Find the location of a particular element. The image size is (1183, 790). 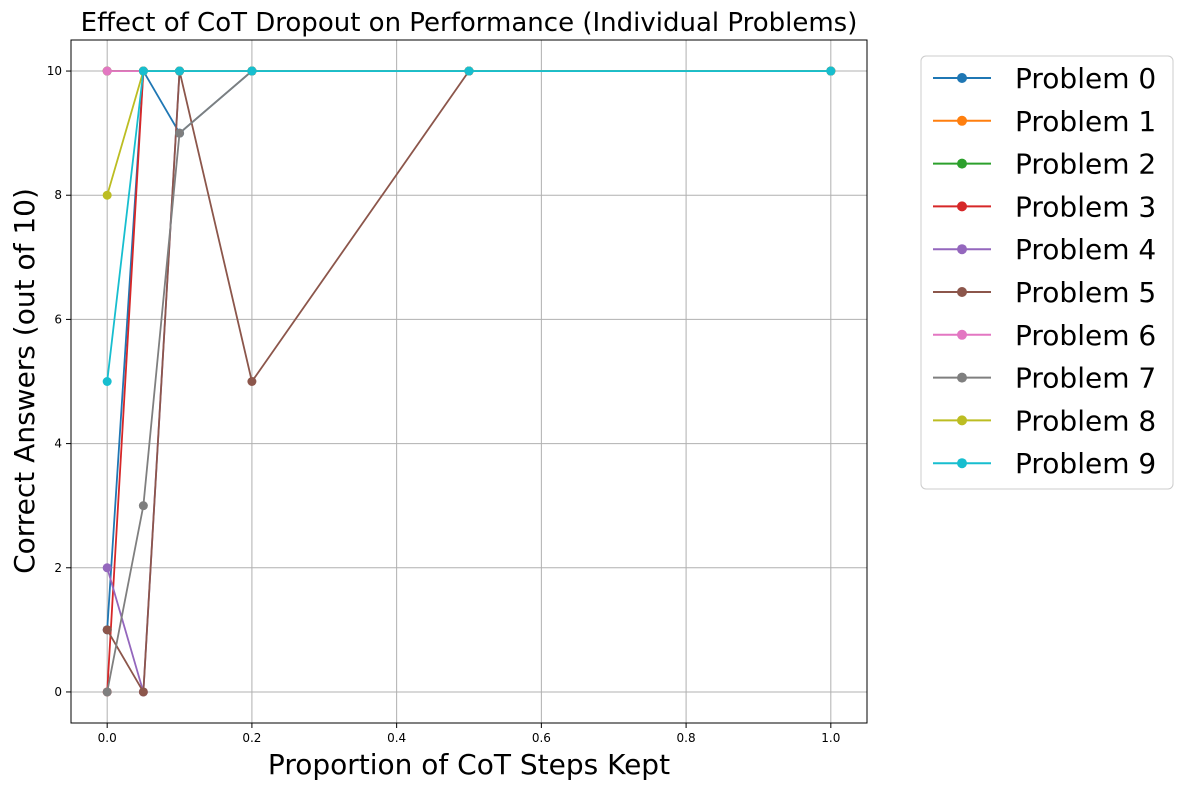

x-tick-label: 0.2 is located at coordinates (251, 738).